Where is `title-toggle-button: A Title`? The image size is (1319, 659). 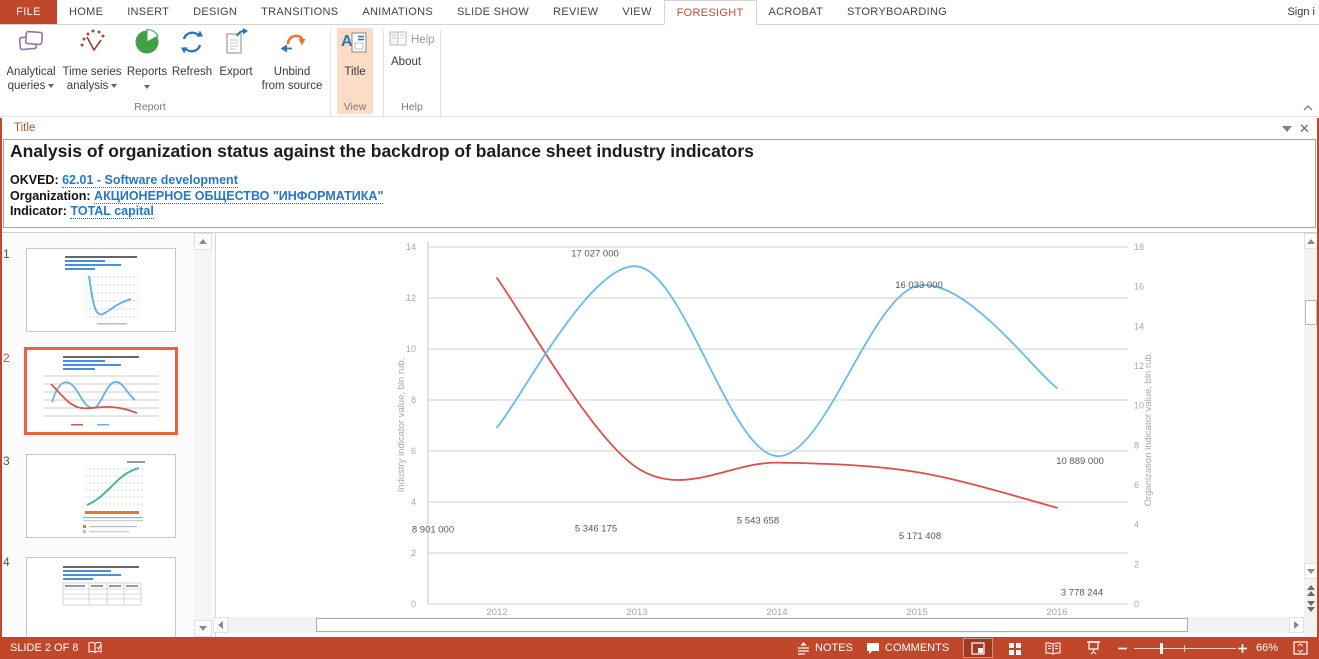 title-toggle-button: A Title is located at coordinates (355, 71).